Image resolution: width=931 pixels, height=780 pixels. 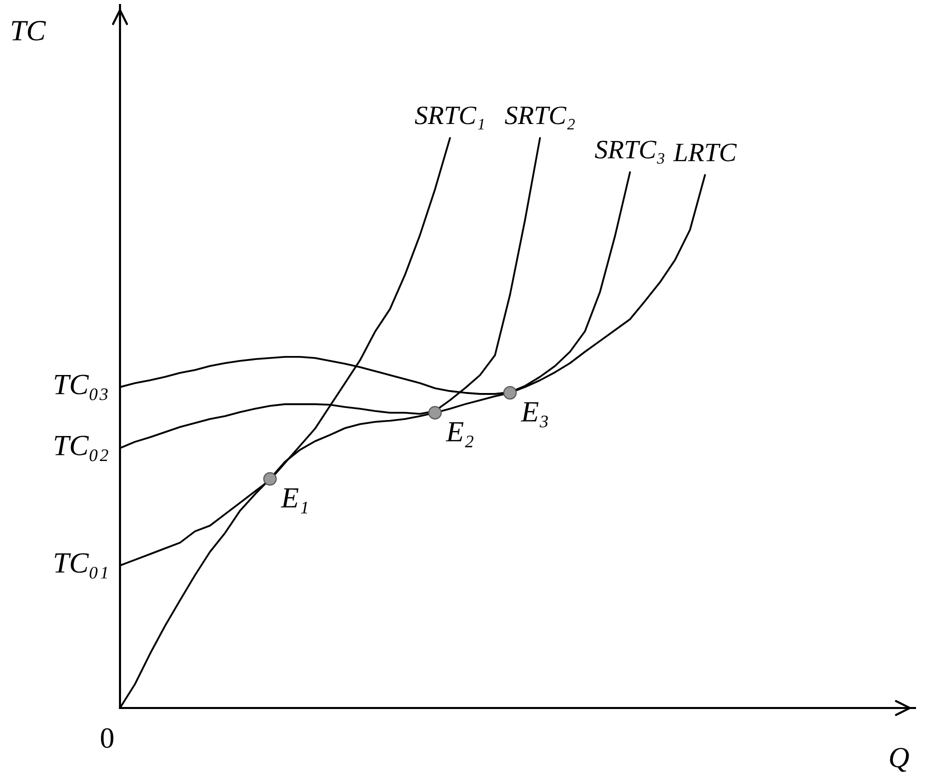 I want to click on y-axis-title: TC, so click(x=29, y=30).